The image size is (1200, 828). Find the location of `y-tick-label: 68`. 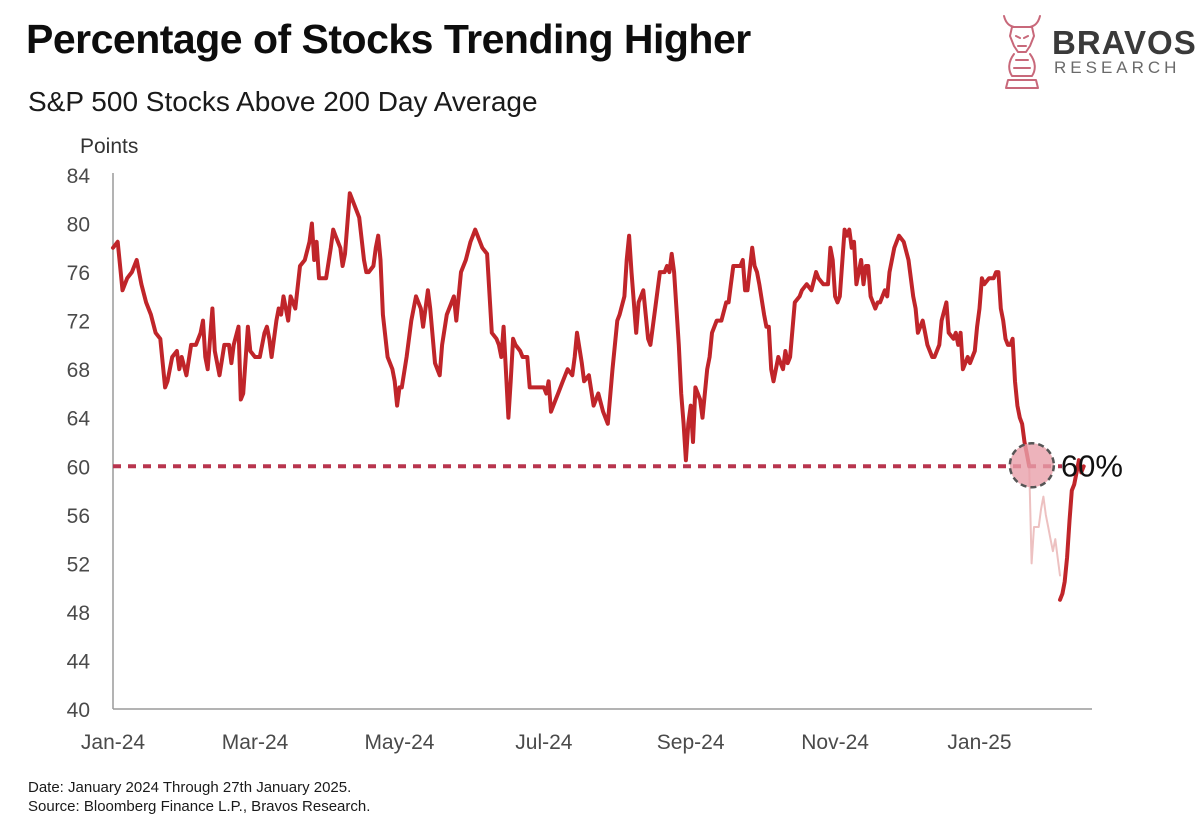

y-tick-label: 68 is located at coordinates (78, 370).